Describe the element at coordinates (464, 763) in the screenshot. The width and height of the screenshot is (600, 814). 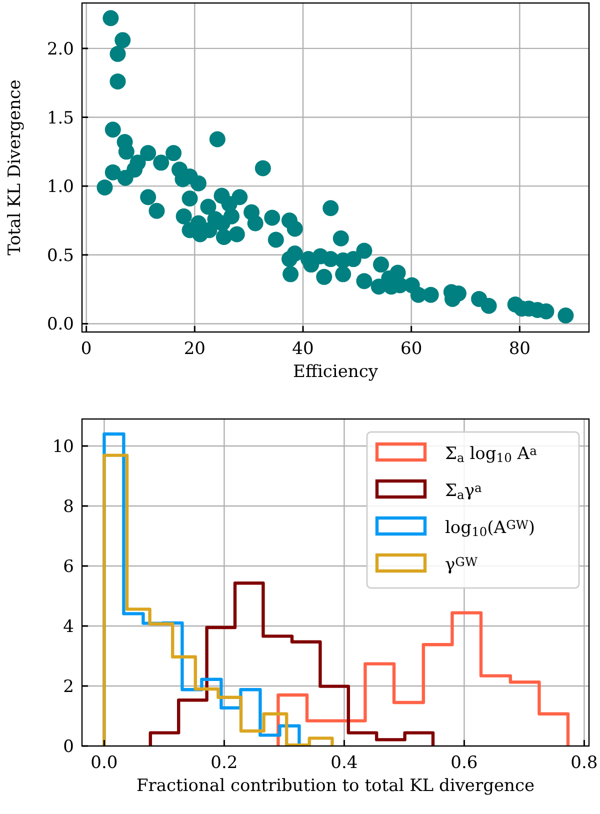
I see `x-tick-label: 0.6` at that location.